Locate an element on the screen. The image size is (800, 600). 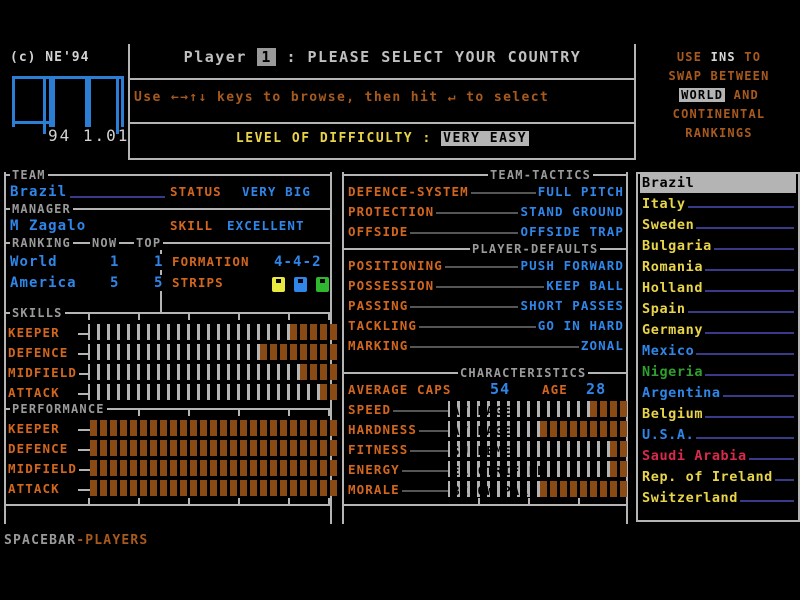
difficulty-value: VERY EASY is located at coordinates (485, 138).